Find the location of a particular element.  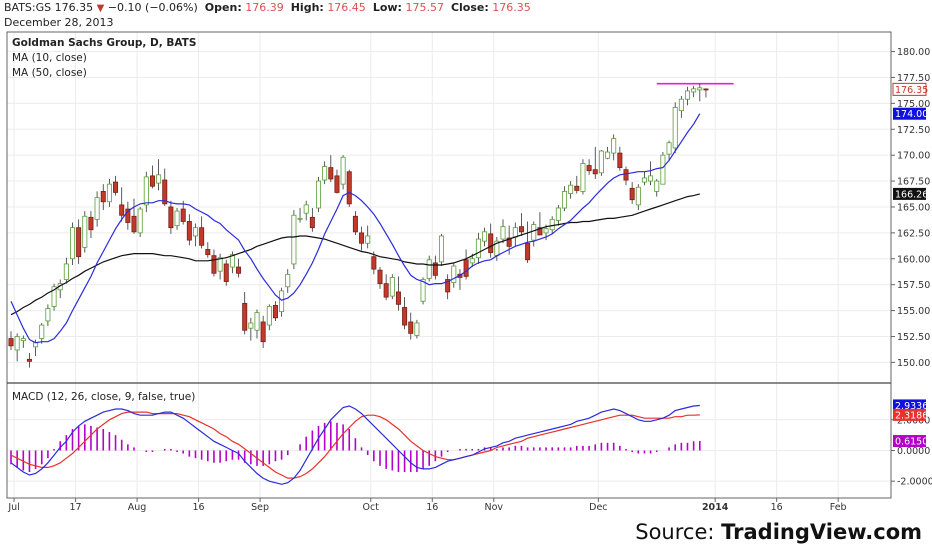

ma50-legend: MA (50, close) is located at coordinates (49, 73).